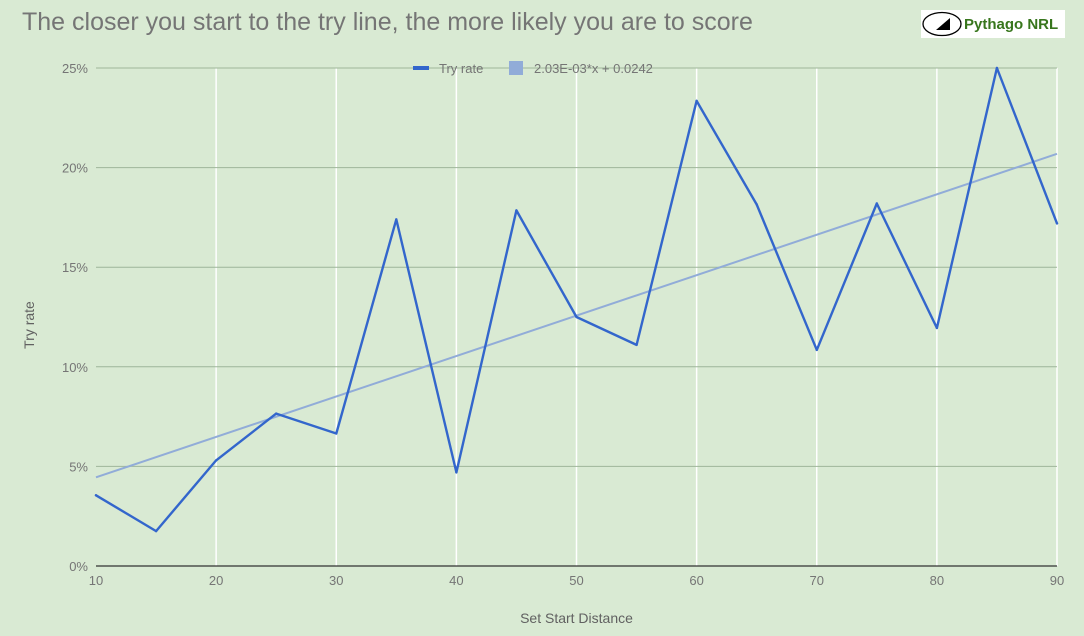 This screenshot has width=1084, height=636. Describe the element at coordinates (937, 580) in the screenshot. I see `x-tick-label: 80` at that location.